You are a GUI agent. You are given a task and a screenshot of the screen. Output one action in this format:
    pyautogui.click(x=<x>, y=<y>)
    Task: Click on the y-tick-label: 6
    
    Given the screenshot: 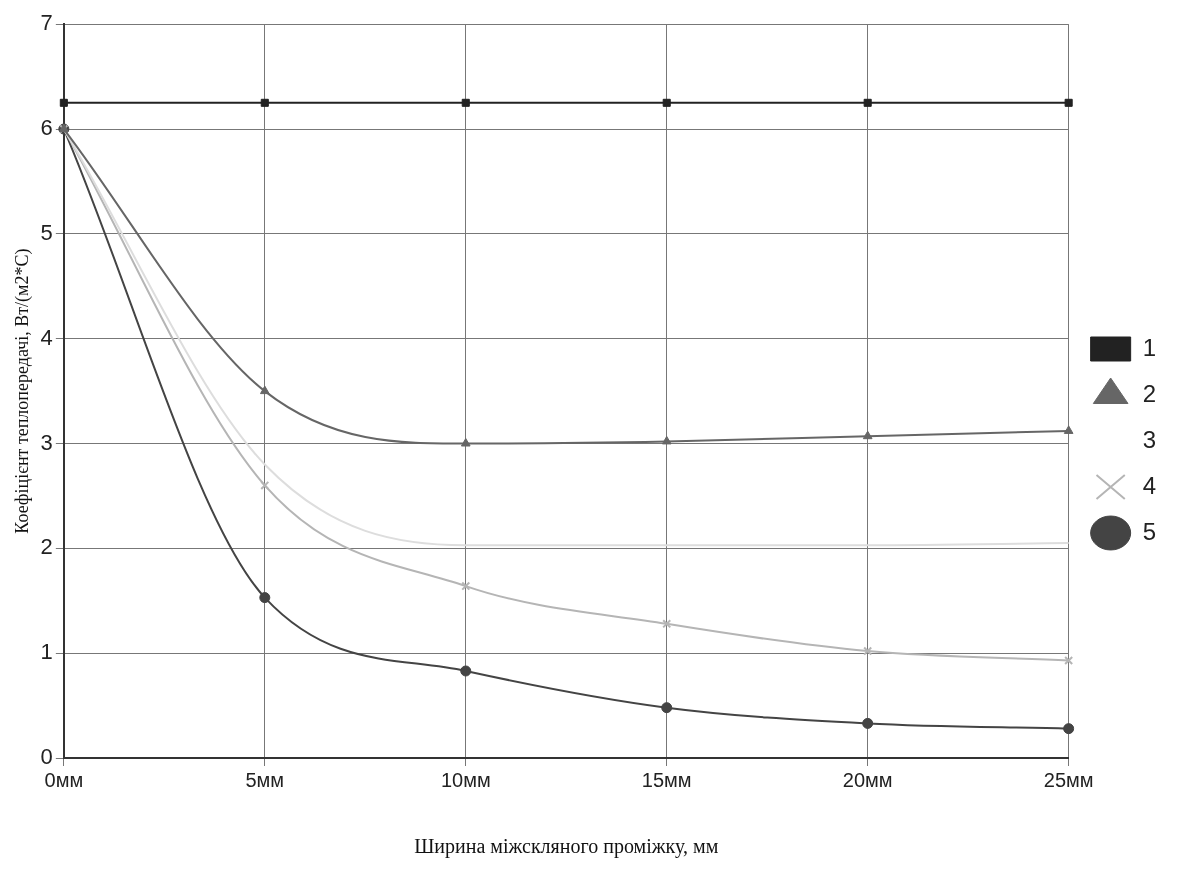 What is the action you would take?
    pyautogui.click(x=46, y=128)
    